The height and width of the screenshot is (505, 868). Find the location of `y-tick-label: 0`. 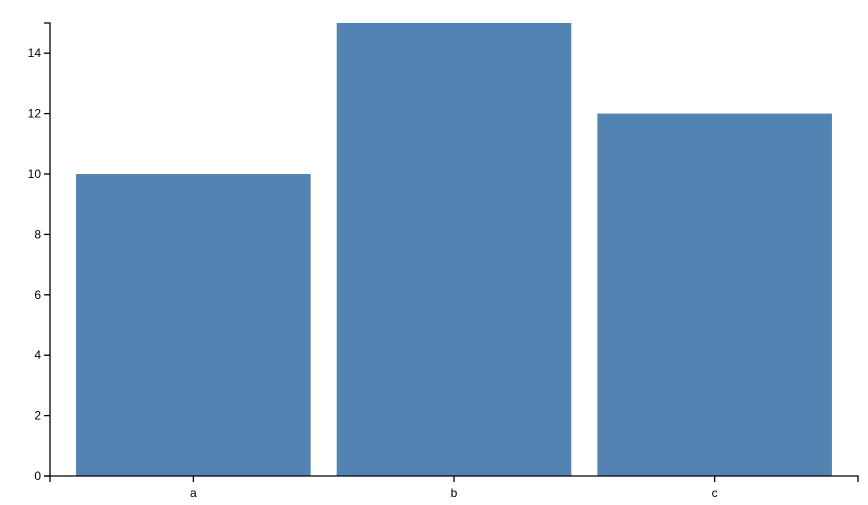

y-tick-label: 0 is located at coordinates (37, 476).